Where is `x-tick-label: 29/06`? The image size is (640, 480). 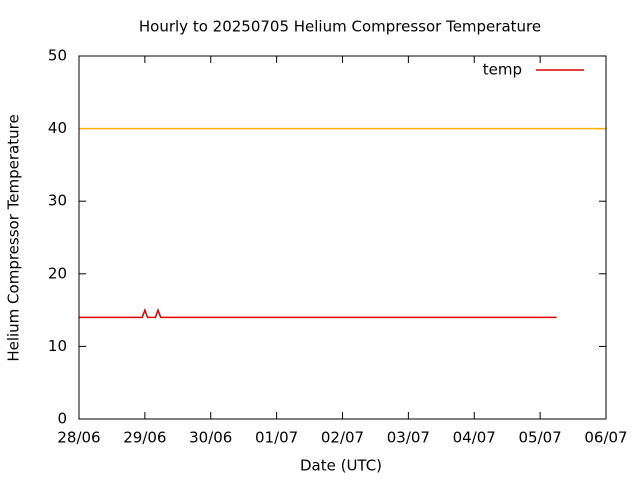 x-tick-label: 29/06 is located at coordinates (144, 438).